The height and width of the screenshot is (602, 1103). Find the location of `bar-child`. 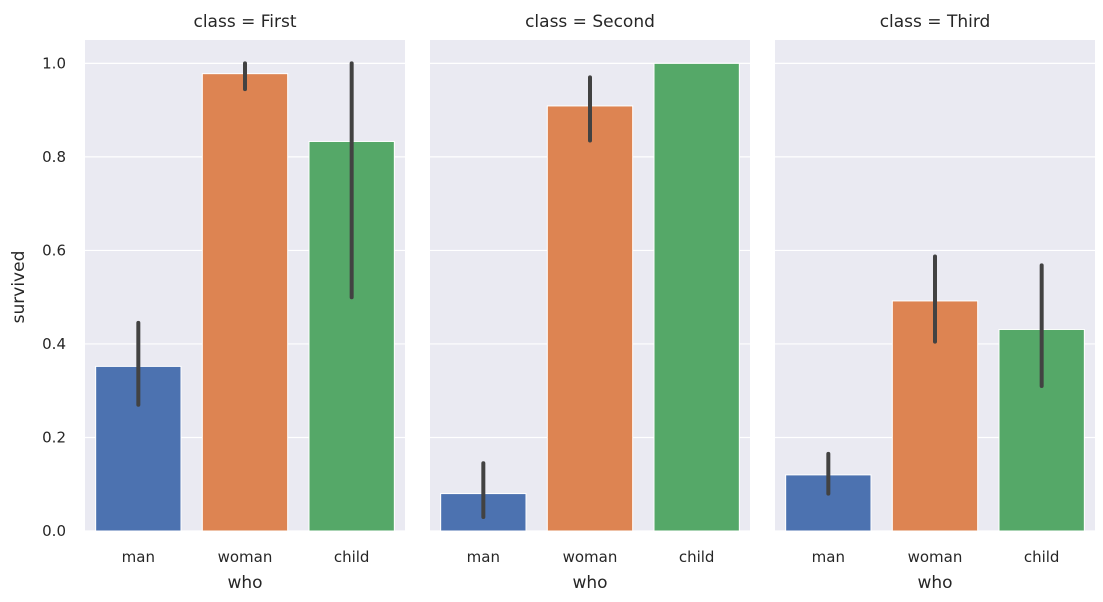

bar-child is located at coordinates (696, 297).